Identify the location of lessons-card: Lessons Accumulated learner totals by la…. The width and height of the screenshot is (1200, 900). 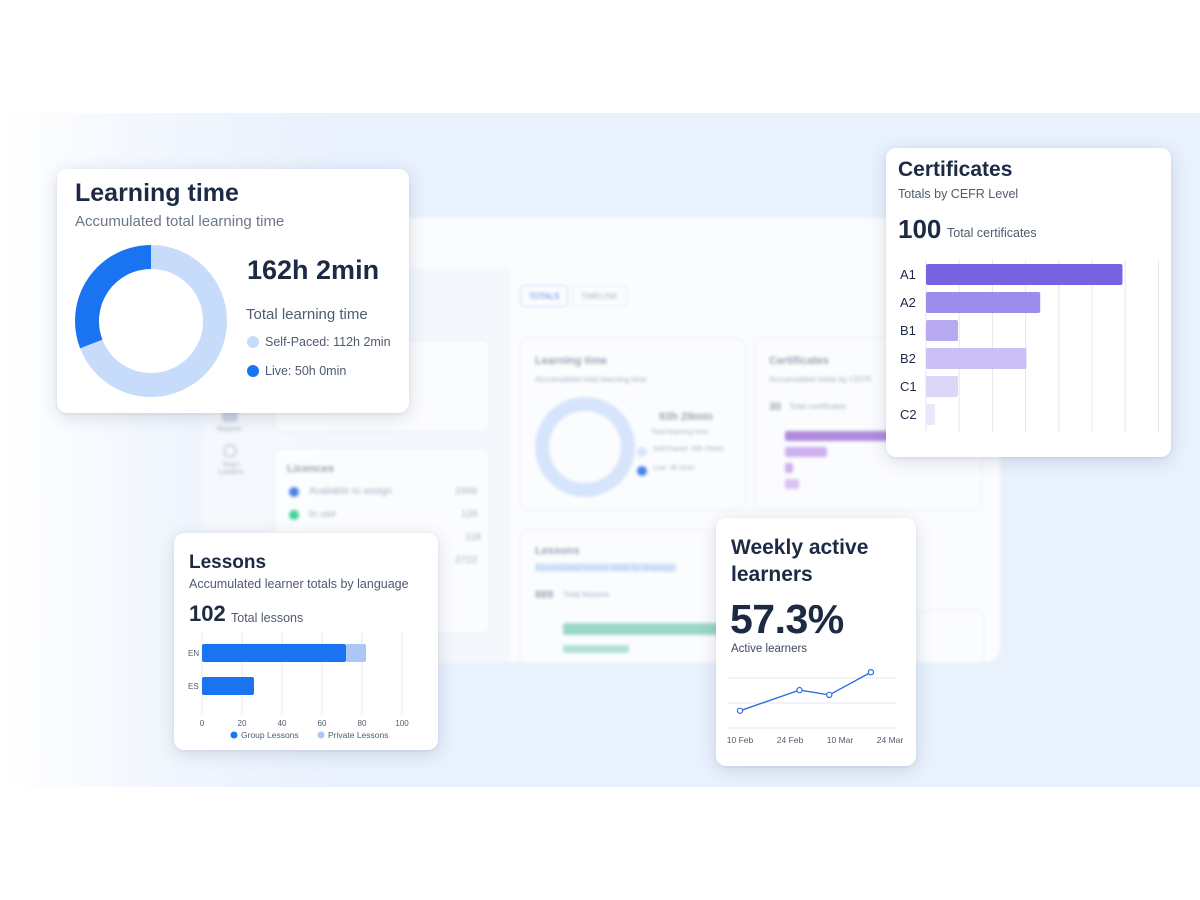
(306, 641).